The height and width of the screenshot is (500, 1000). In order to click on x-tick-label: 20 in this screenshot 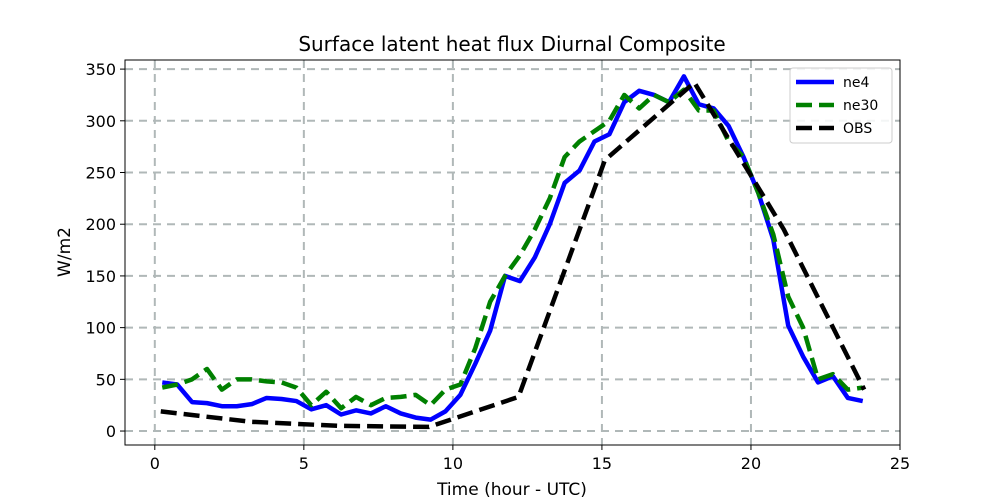, I will do `click(751, 463)`.